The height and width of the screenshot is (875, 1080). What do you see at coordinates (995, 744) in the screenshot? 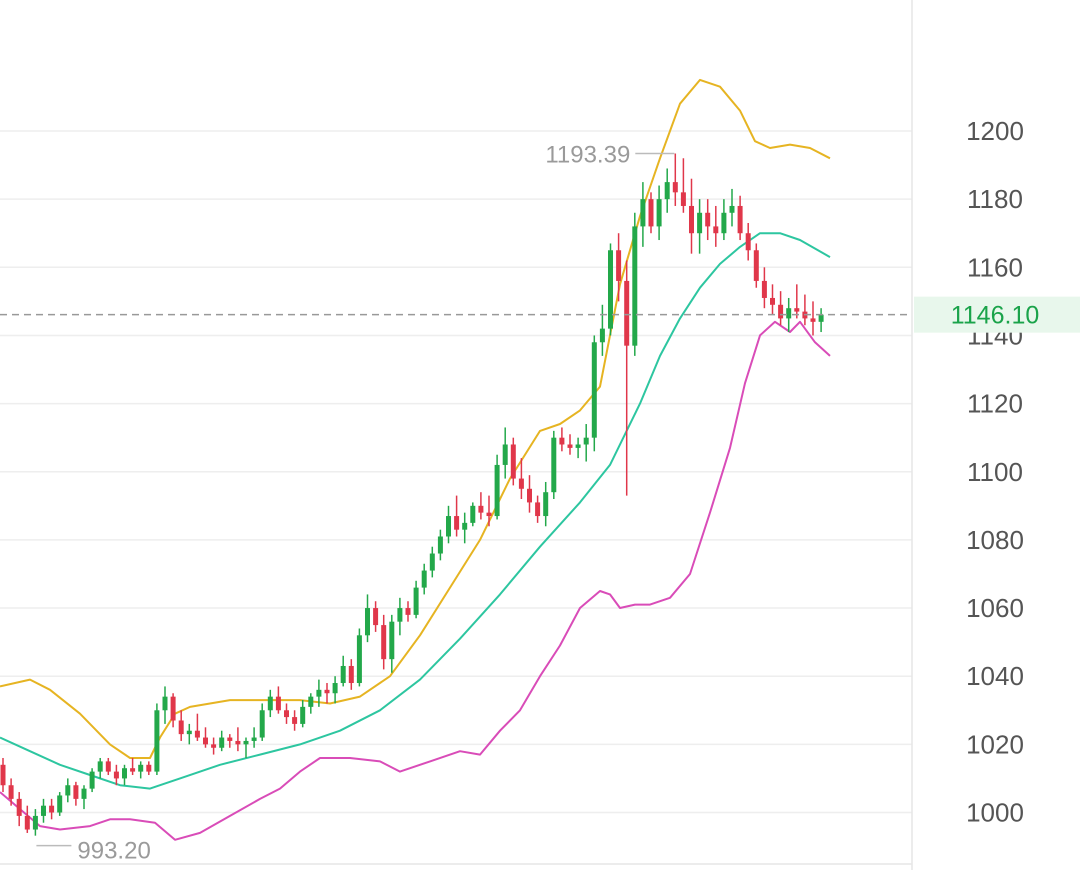
I see `y-tick-label: 1020` at bounding box center [995, 744].